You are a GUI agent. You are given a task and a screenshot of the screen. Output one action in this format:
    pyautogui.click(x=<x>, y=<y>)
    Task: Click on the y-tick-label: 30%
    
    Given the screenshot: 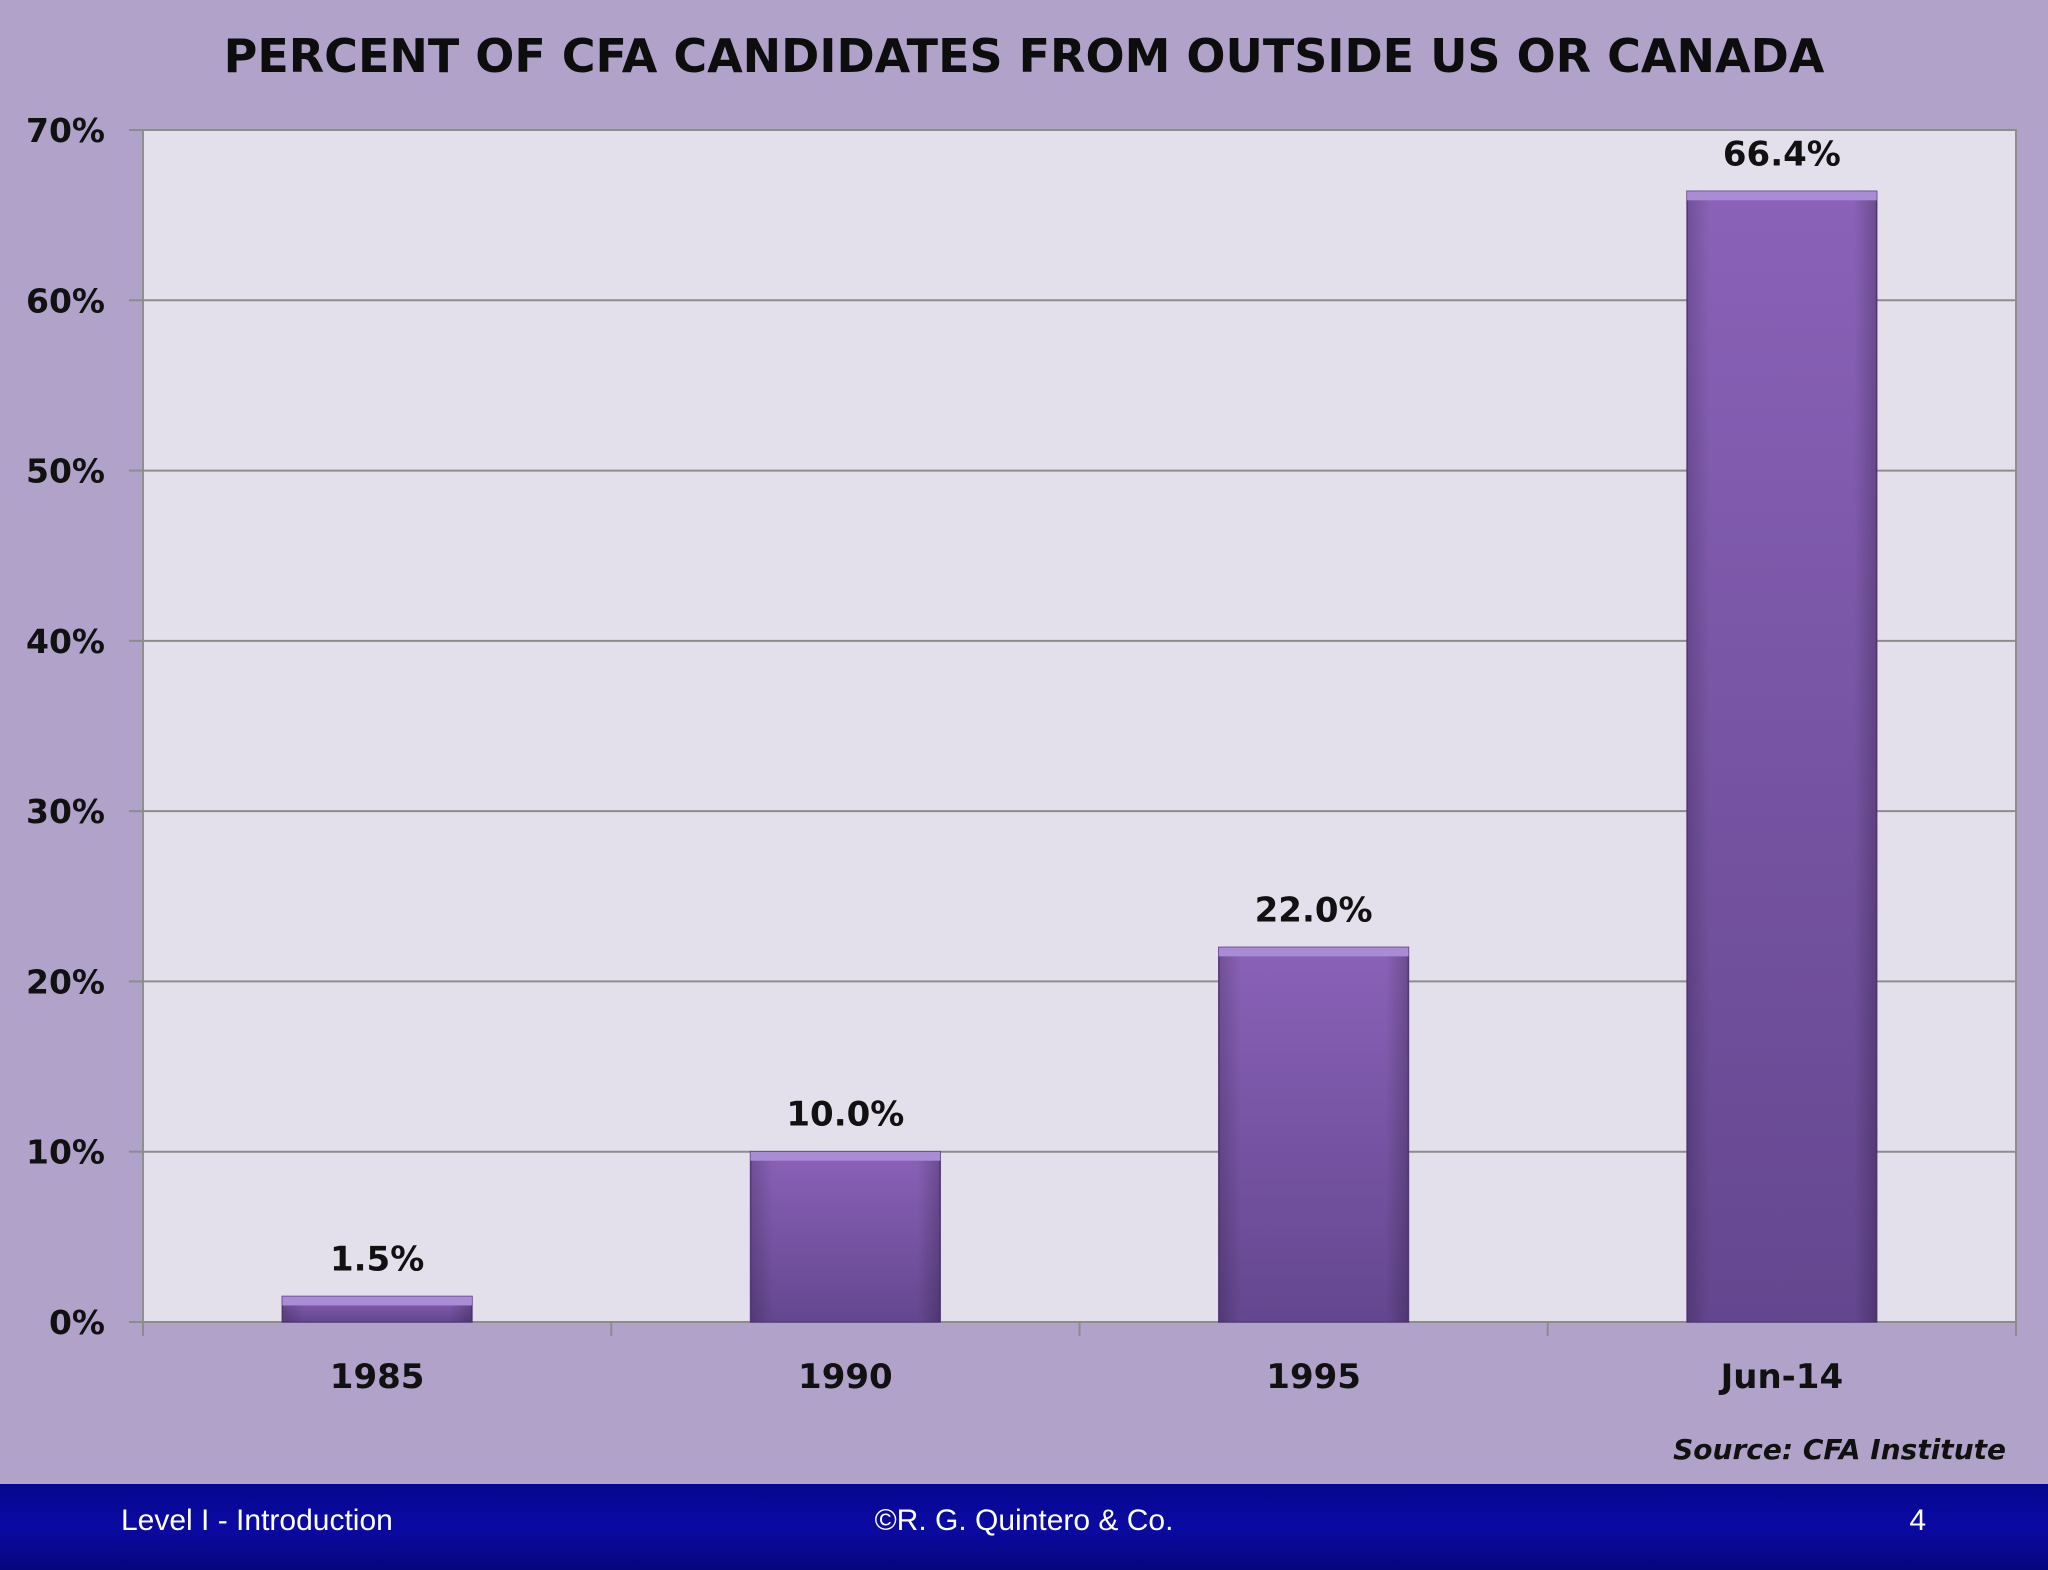 What is the action you would take?
    pyautogui.click(x=65, y=811)
    